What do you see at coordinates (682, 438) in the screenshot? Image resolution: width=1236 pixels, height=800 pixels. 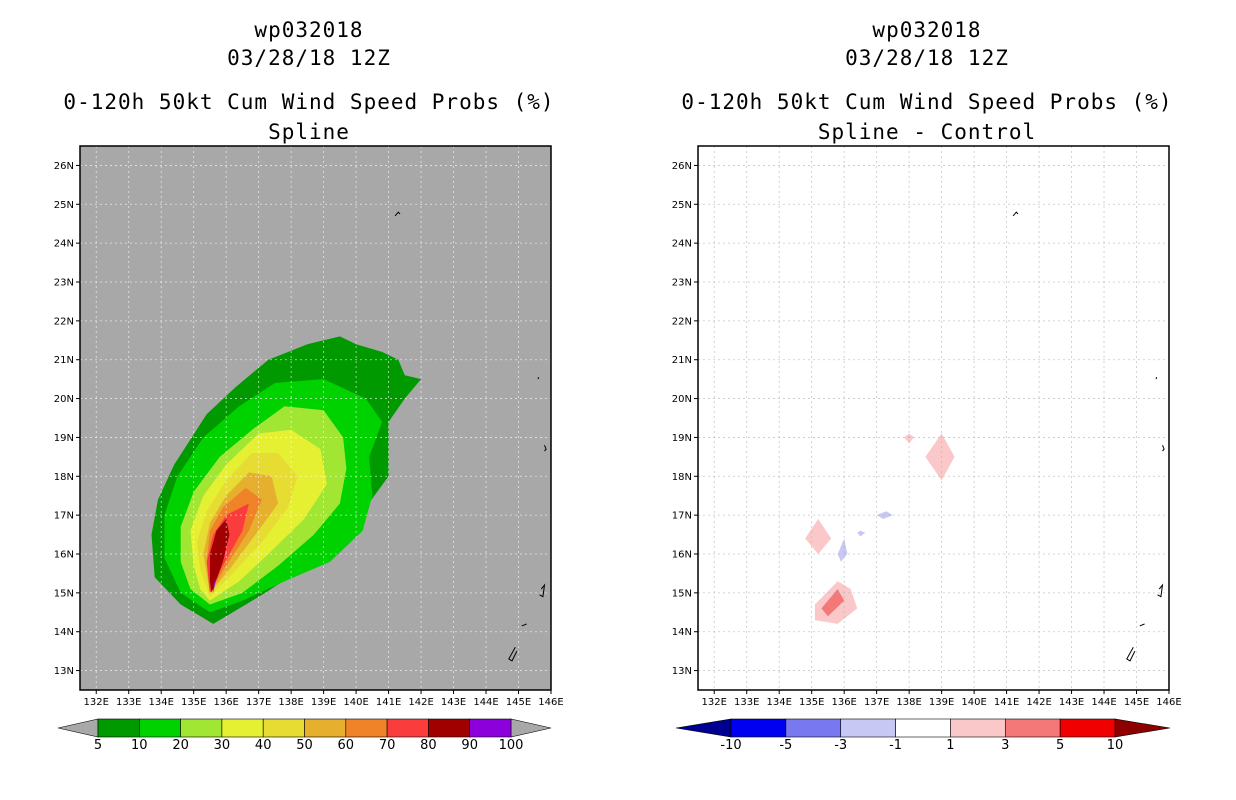 I see `right-ytick-label: 19N` at bounding box center [682, 438].